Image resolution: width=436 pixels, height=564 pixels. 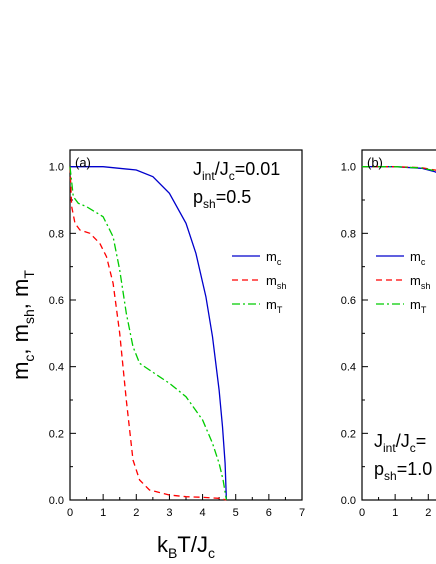 I want to click on y-tick-label-a: 0.2, so click(x=56, y=434).